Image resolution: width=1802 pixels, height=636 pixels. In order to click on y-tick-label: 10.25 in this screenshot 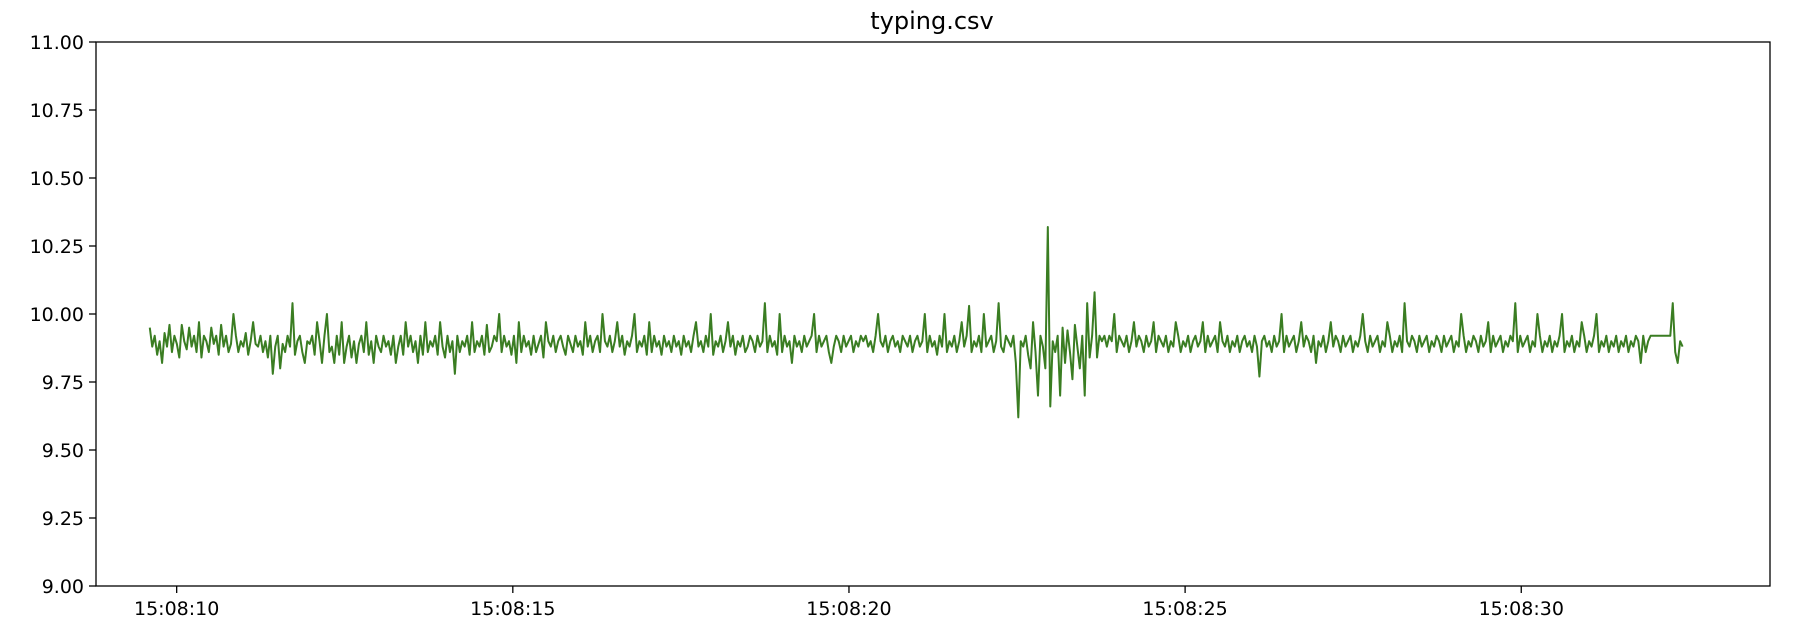, I will do `click(57, 247)`.